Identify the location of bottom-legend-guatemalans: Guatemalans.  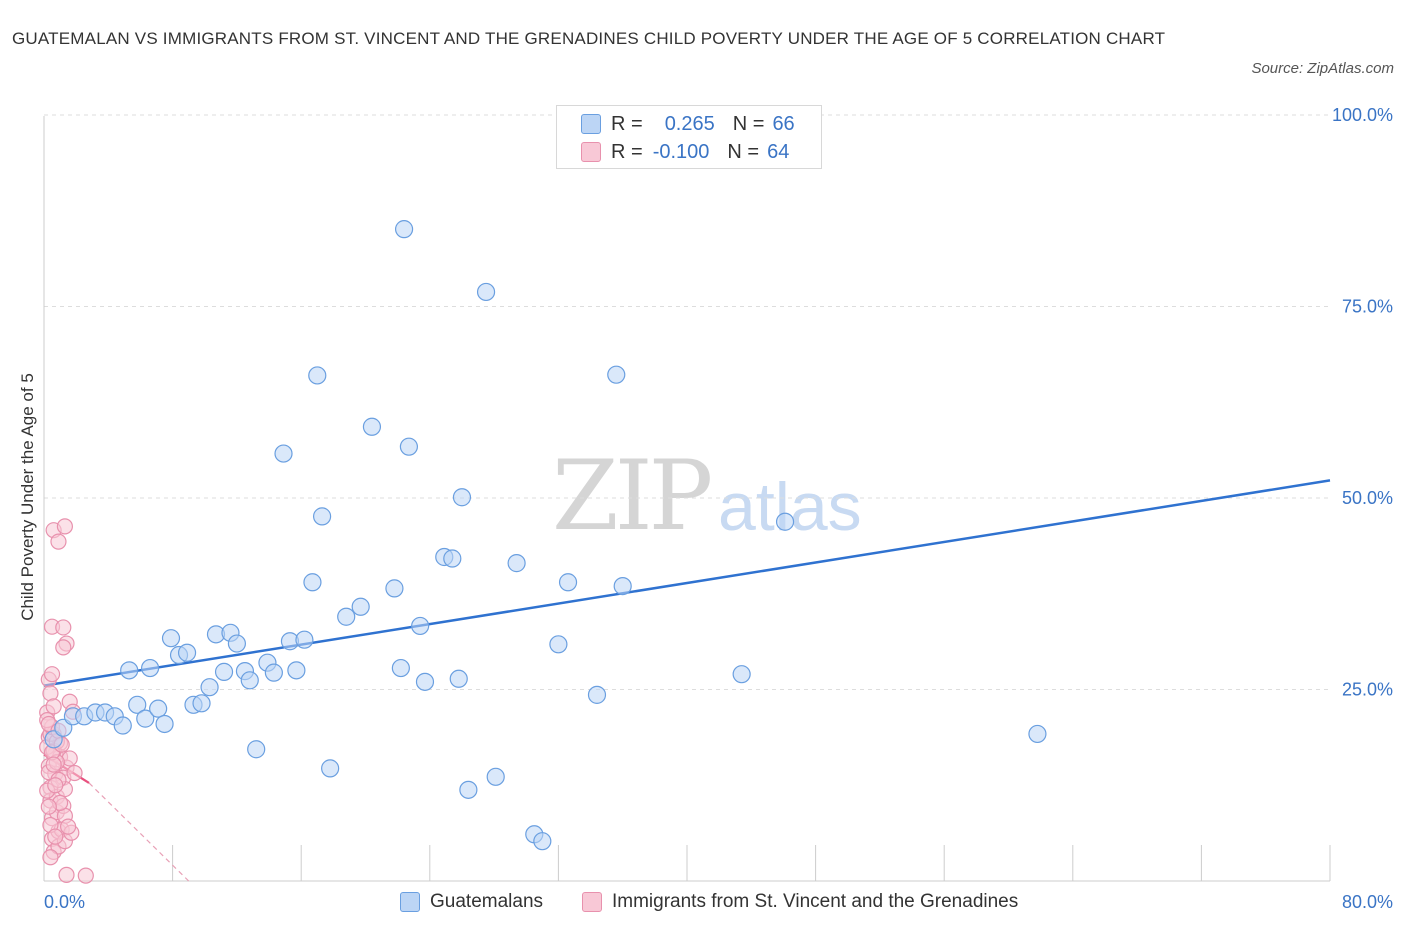
(471, 902).